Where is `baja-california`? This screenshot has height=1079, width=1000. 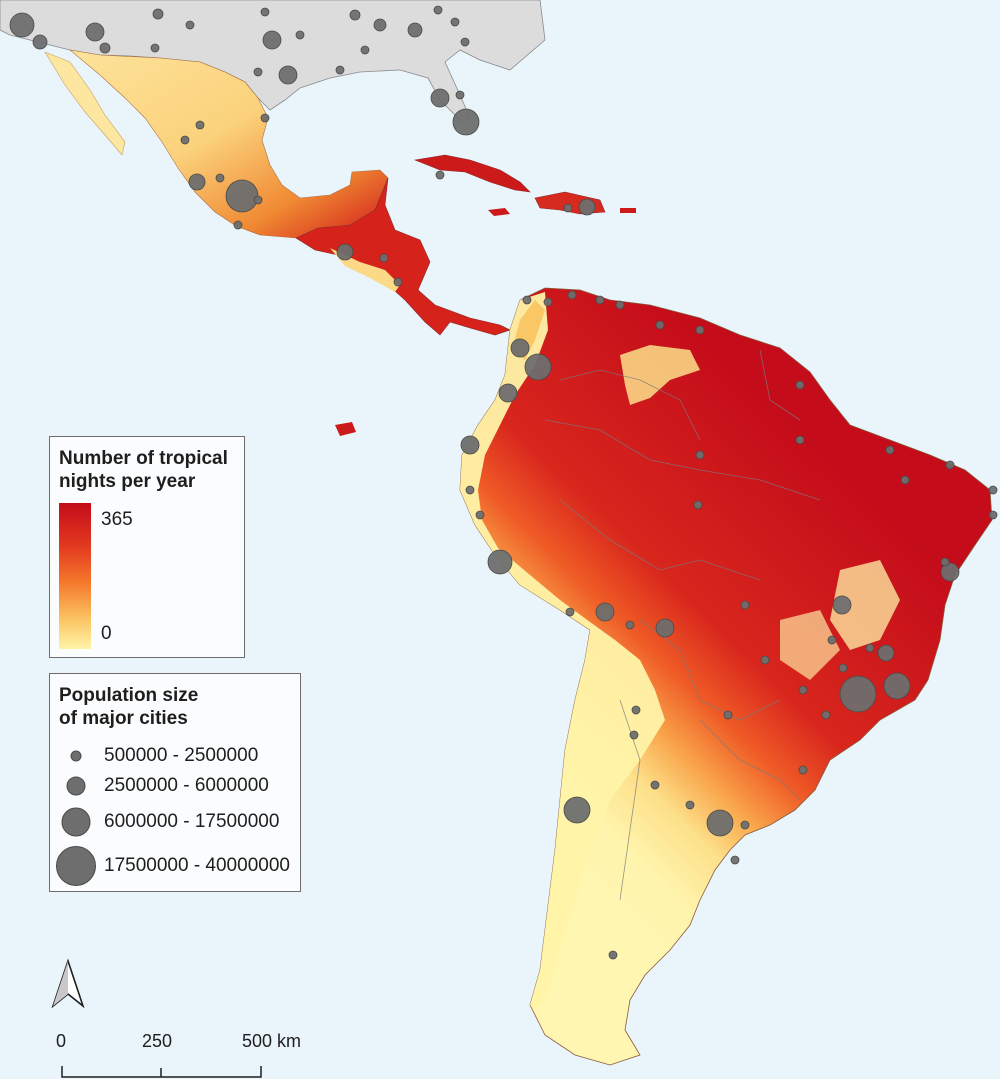
baja-california is located at coordinates (85, 103).